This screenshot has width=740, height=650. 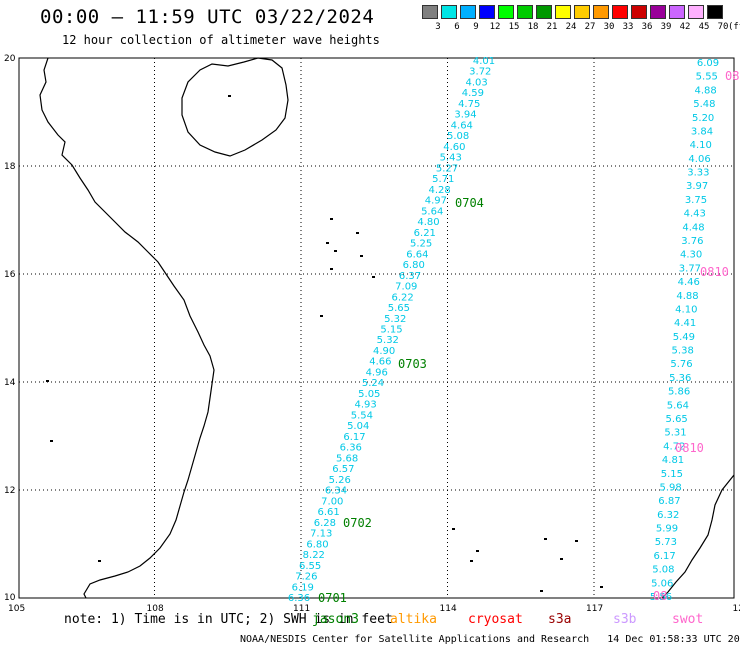 What do you see at coordinates (480, 72) in the screenshot?
I see `wave-height-value: 3.72` at bounding box center [480, 72].